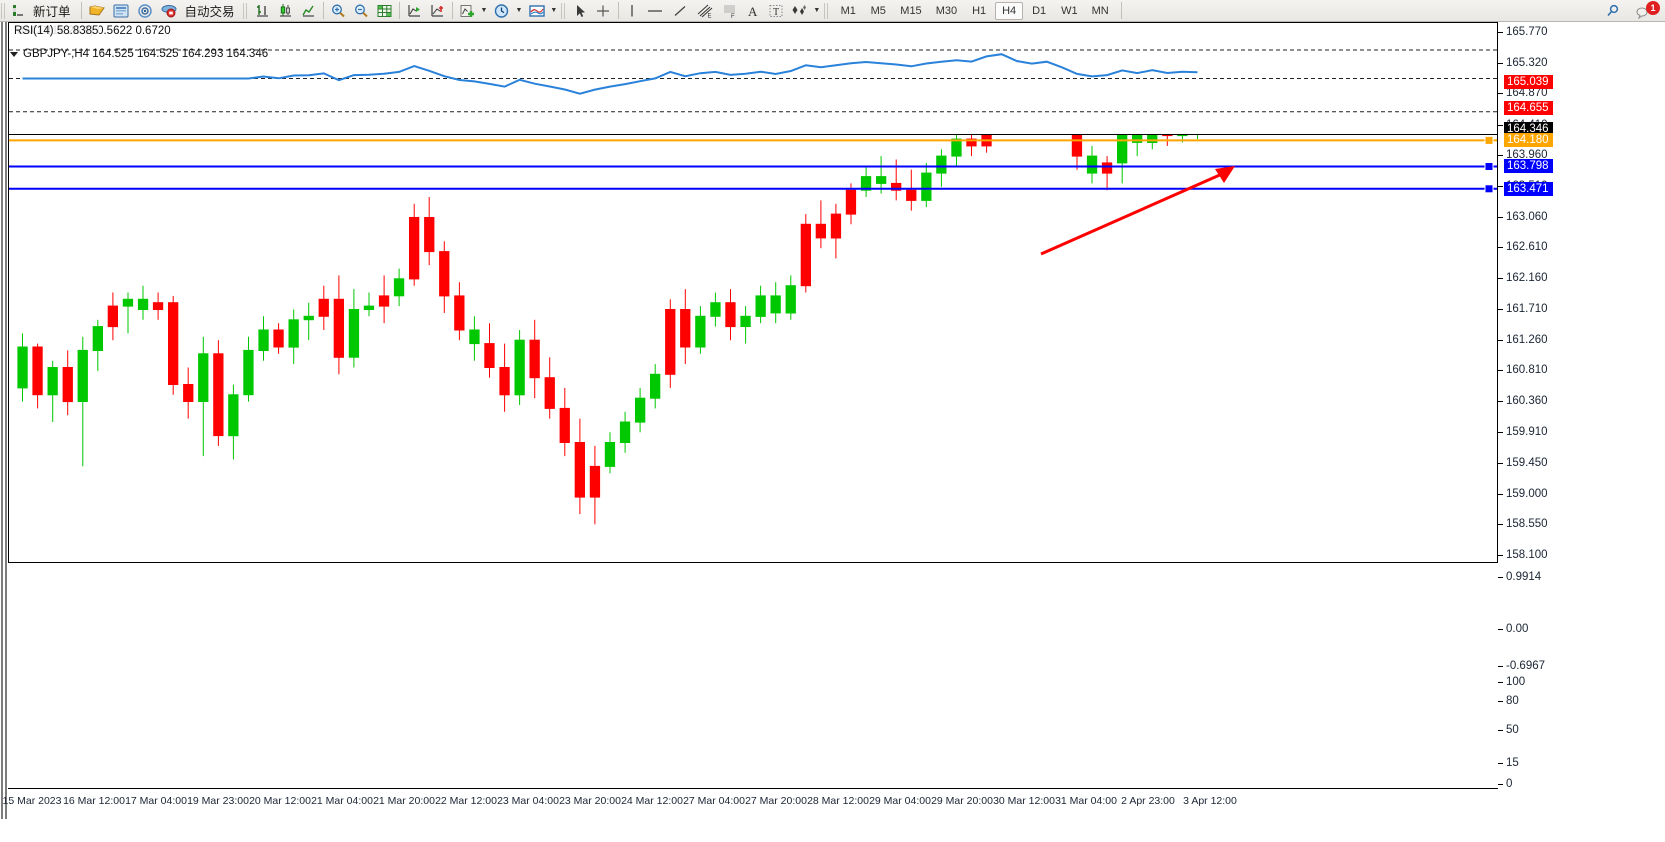  Describe the element at coordinates (1528, 188) in the screenshot. I see `price-level-tag-support: 163.471` at that location.